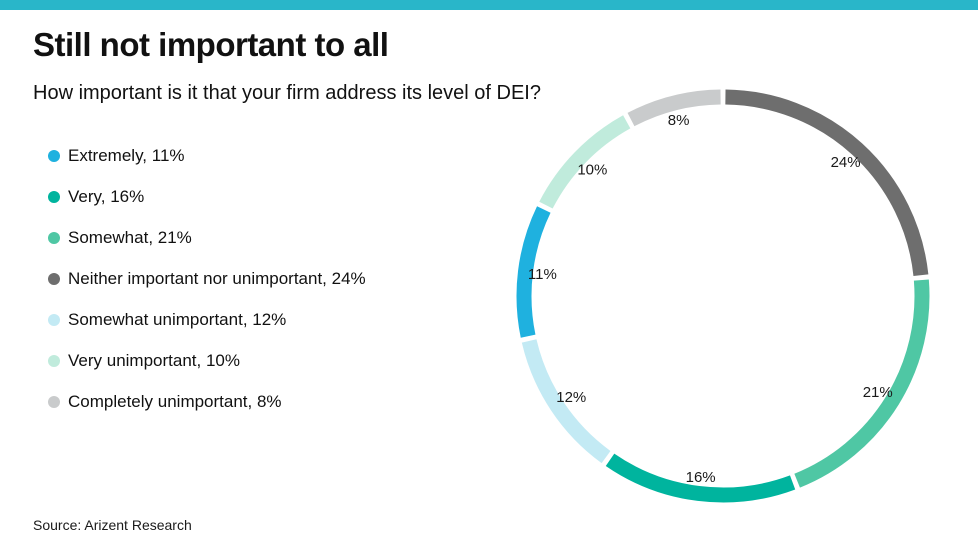 The image size is (978, 550). Describe the element at coordinates (846, 162) in the screenshot. I see `donut-segment-label: 24%` at that location.